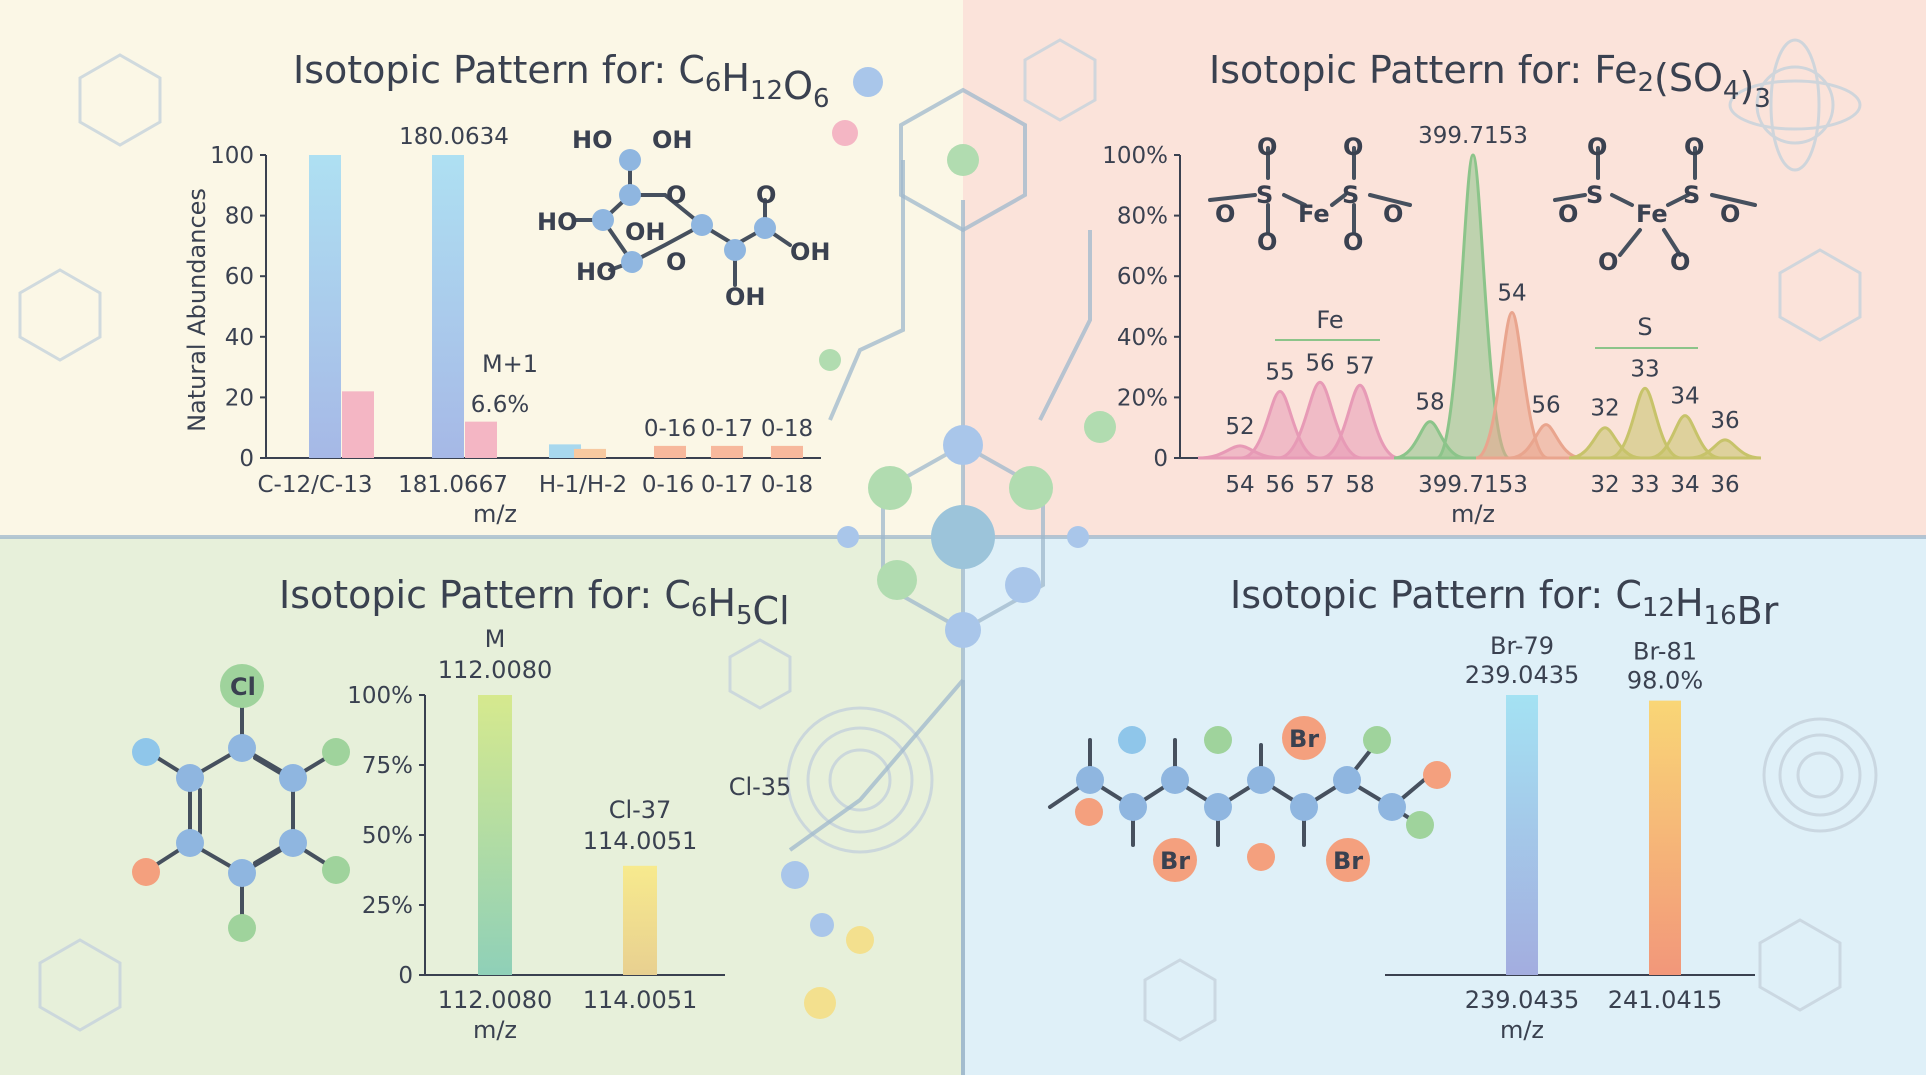  I want to click on bar-data-label: 114.0051, so click(640, 841).